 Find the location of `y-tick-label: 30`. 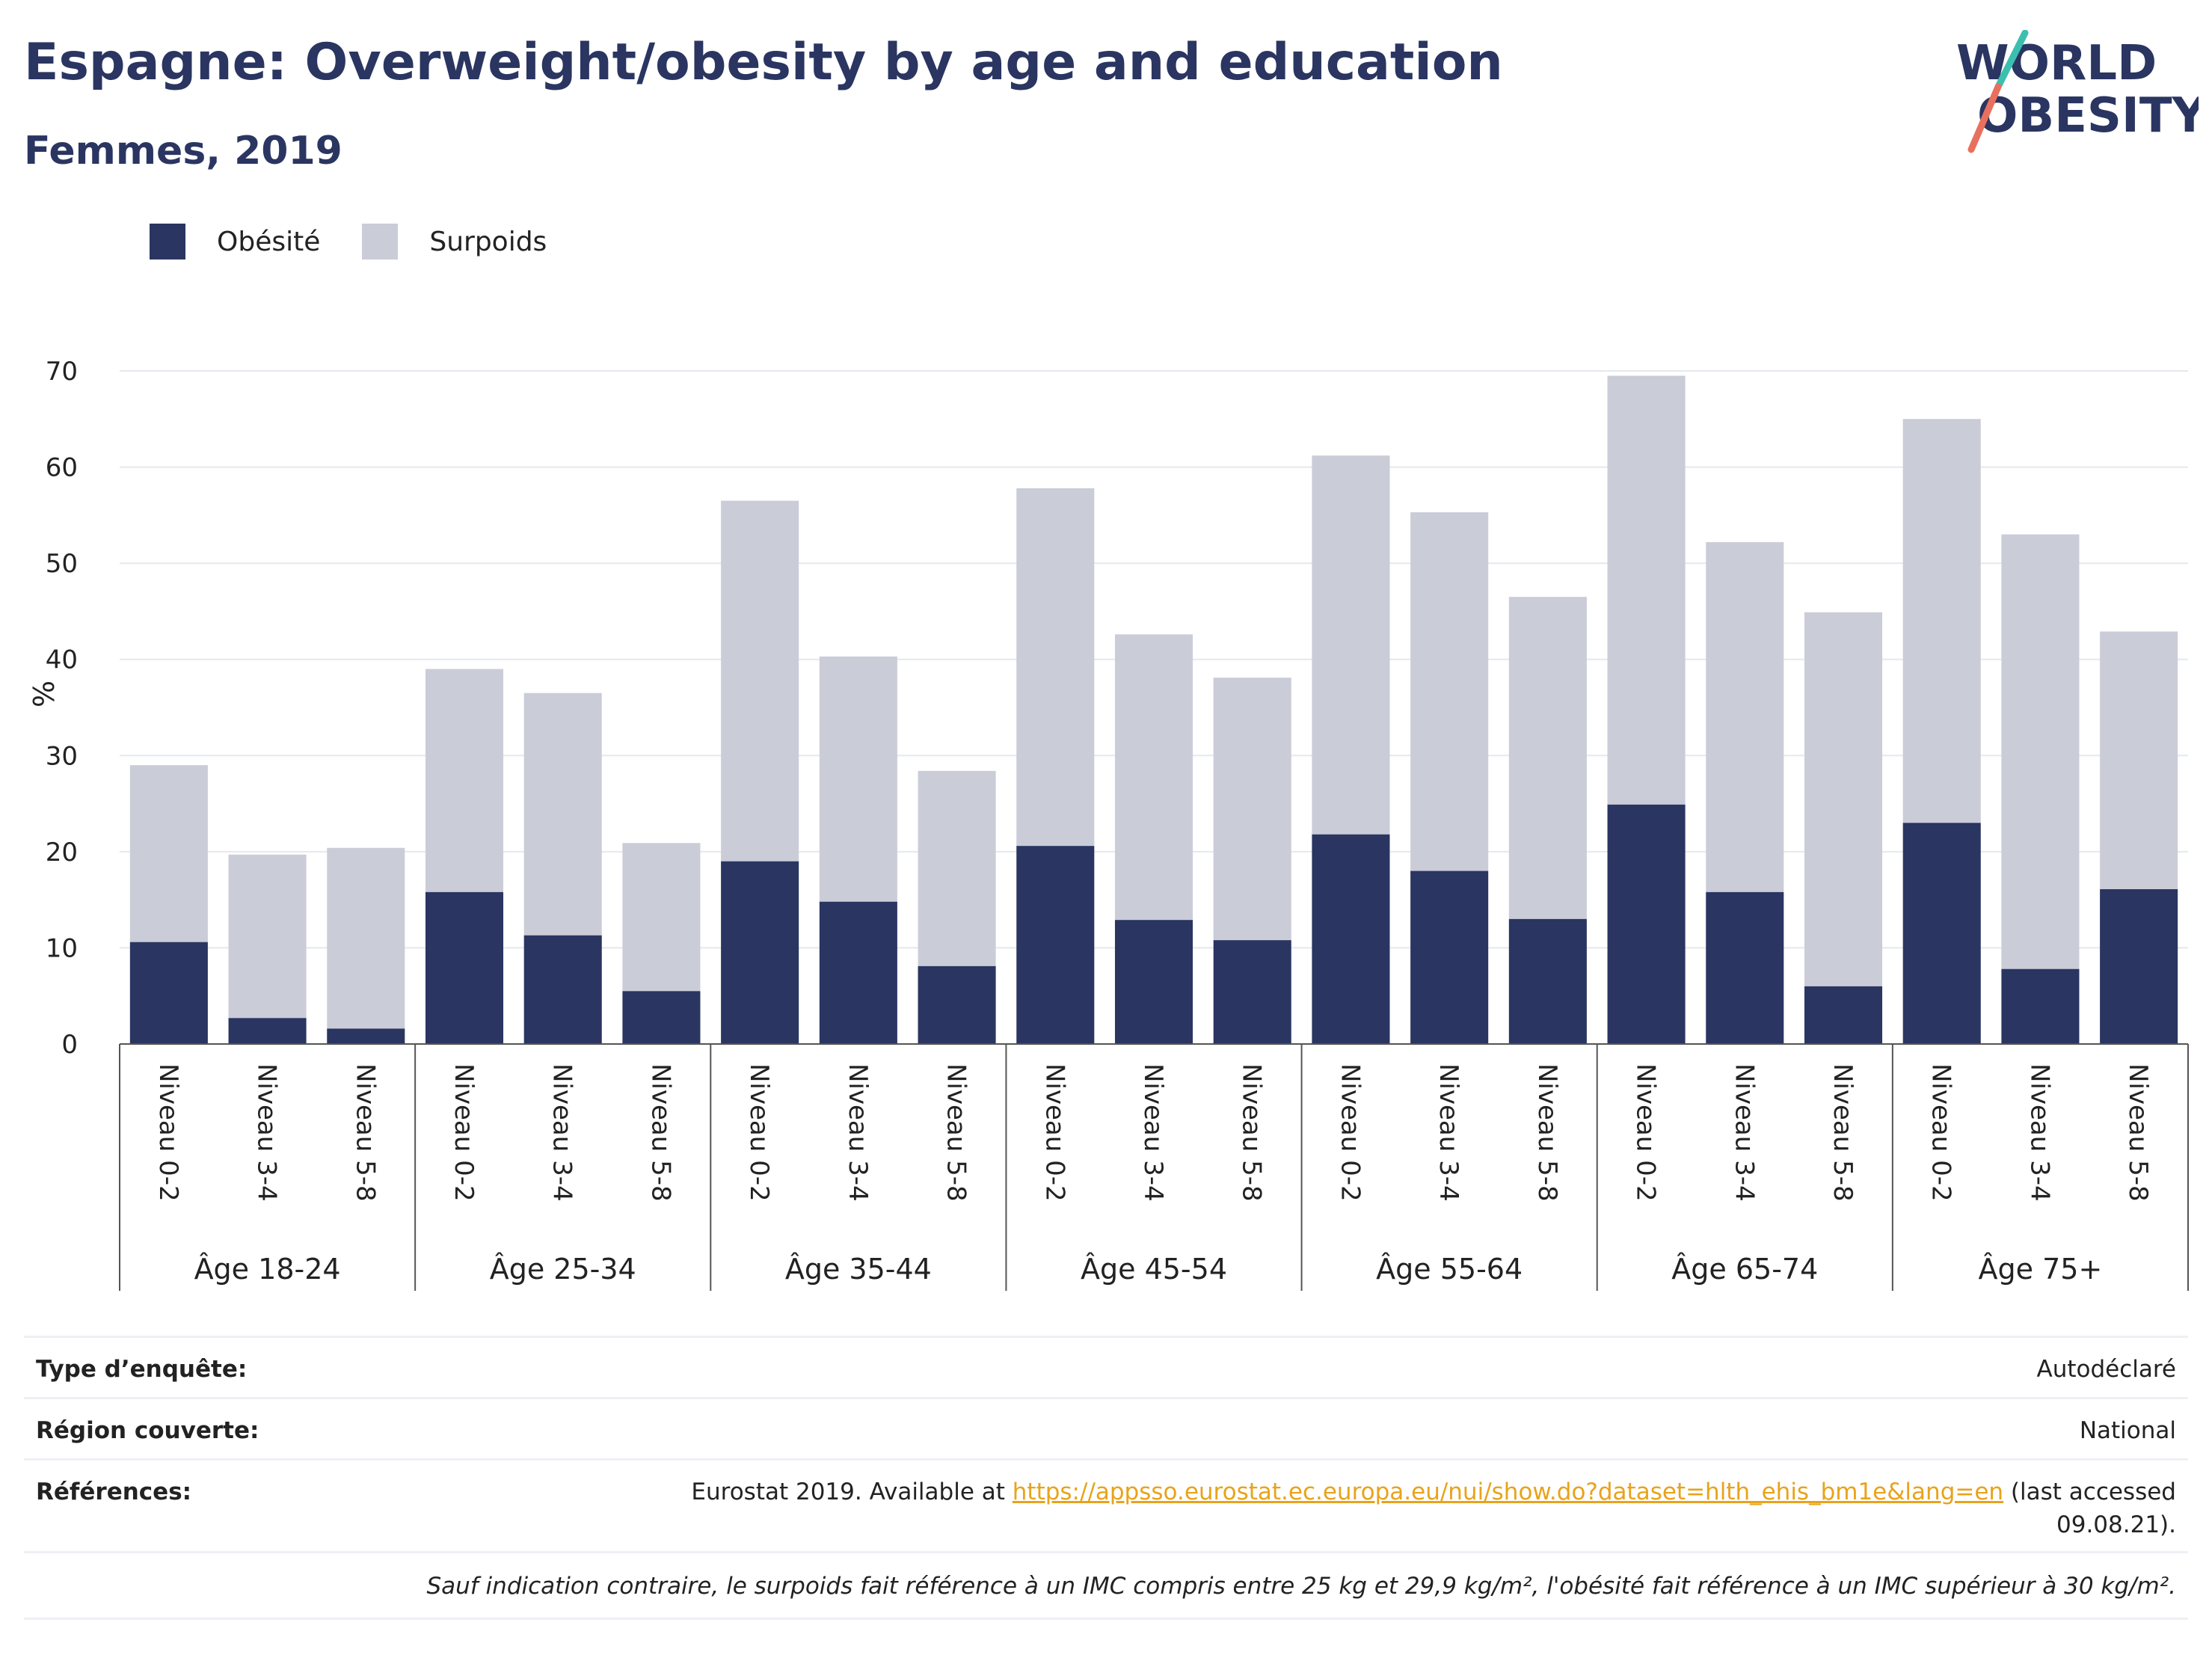

y-tick-label: 30 is located at coordinates (62, 756).